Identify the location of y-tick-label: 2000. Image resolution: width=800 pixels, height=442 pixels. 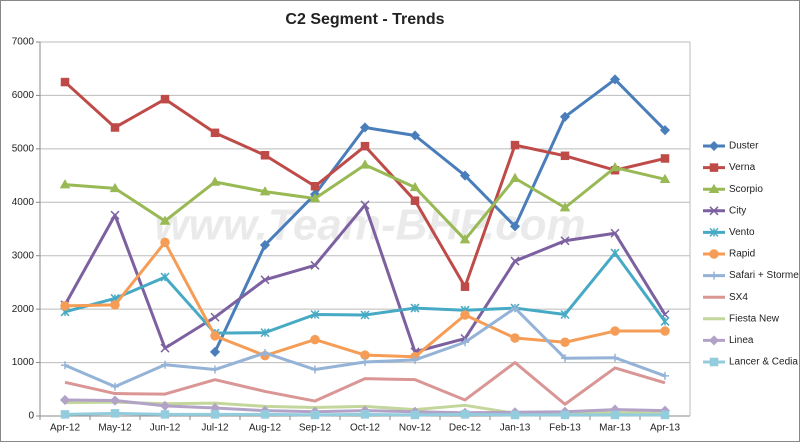
(23, 309).